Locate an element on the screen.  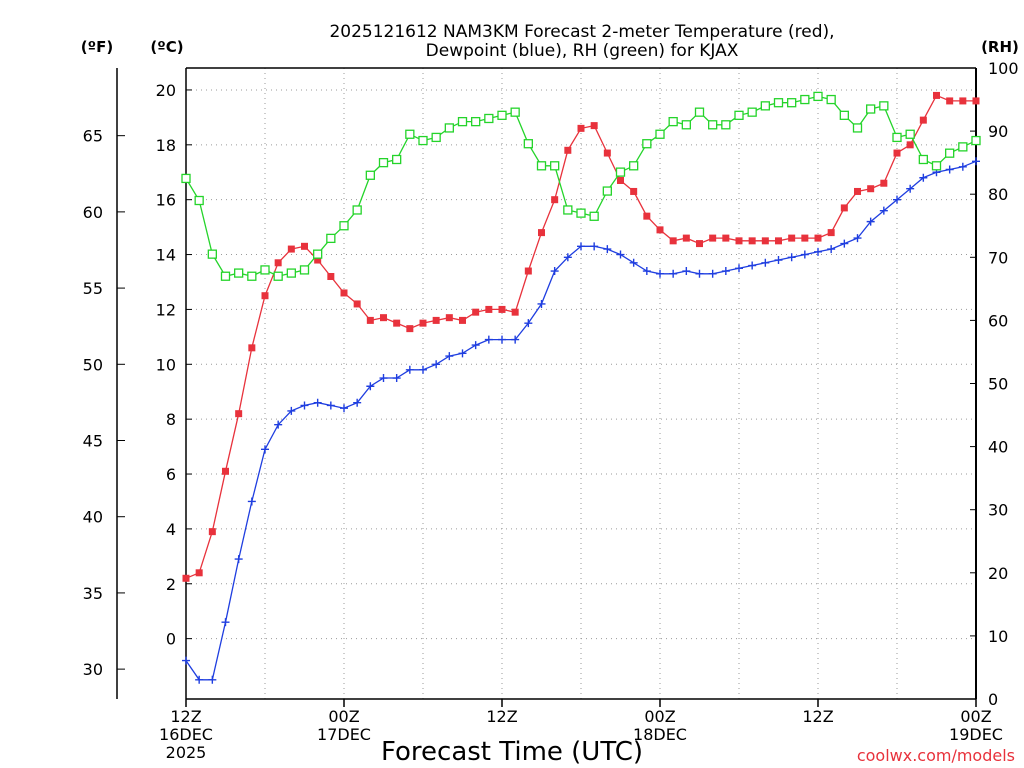
celsius-tick-label: 10 is located at coordinates (166, 364).